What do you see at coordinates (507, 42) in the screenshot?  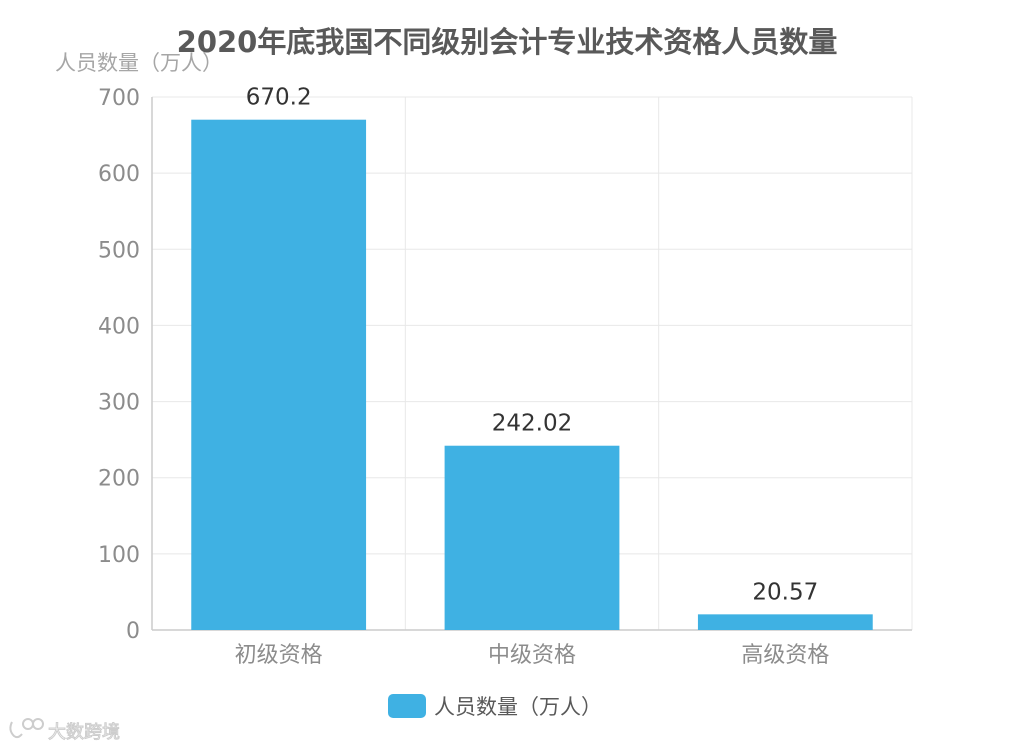 I see `chart-title: 2020年底我国不同级别会计专业技术资格人员数量` at bounding box center [507, 42].